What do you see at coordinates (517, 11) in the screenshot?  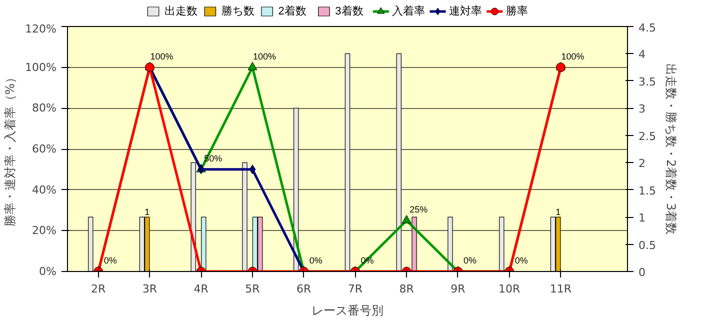 I see `legend-label: 勝率` at bounding box center [517, 11].